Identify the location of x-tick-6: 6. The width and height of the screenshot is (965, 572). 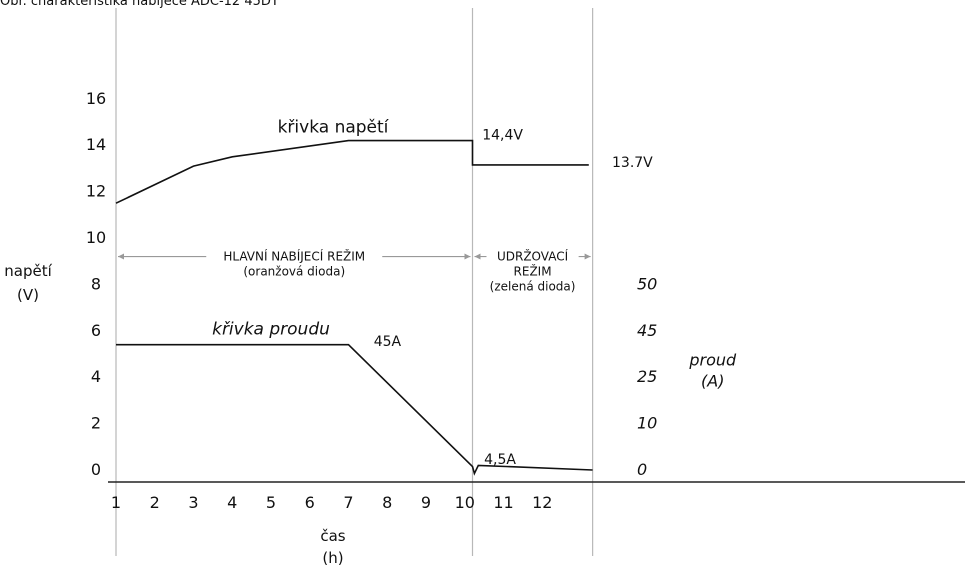
(310, 502).